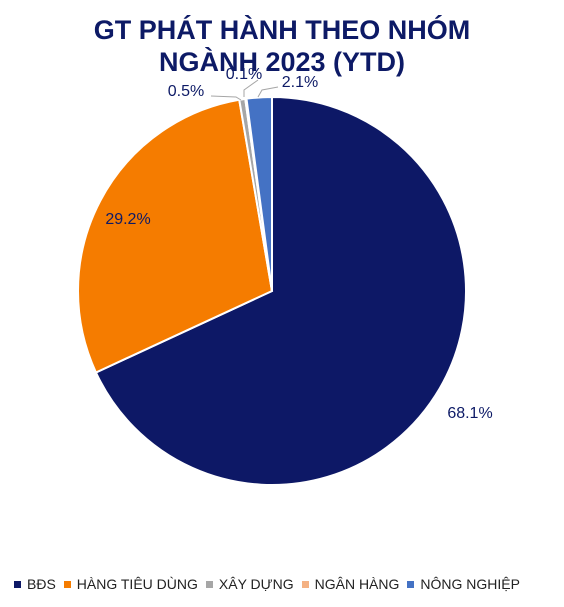  I want to click on legend-item-1: HÀNG TIÊU DÙNG, so click(130, 584).